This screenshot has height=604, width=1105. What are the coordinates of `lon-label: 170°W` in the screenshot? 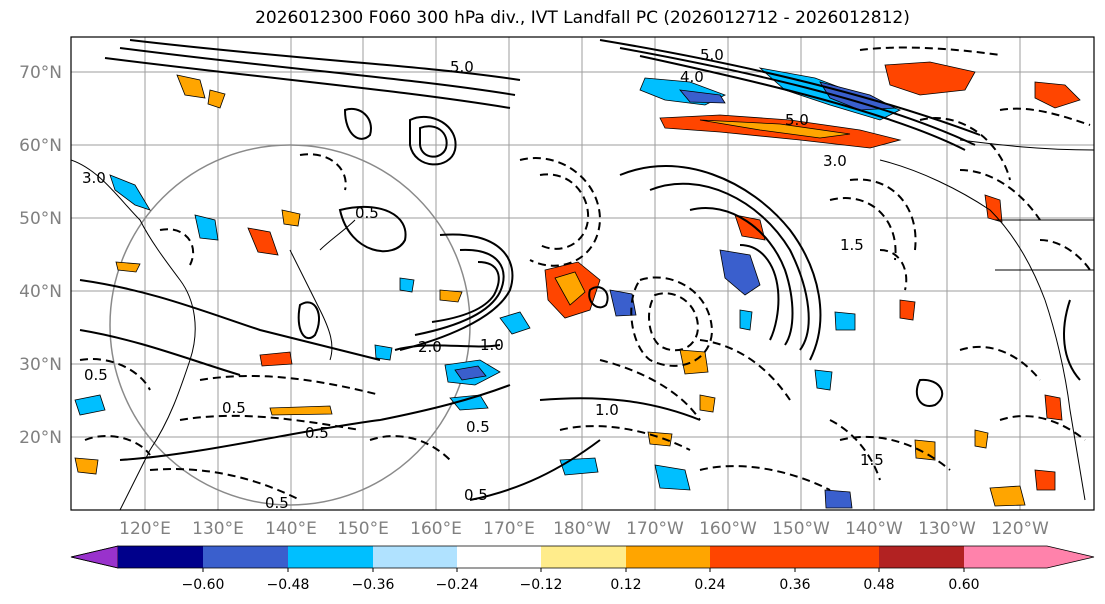 It's located at (655, 529).